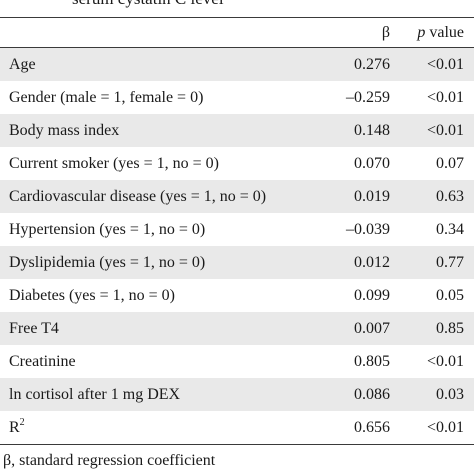 The image size is (474, 470). I want to click on cell-p-value: 0.05, so click(450, 295).